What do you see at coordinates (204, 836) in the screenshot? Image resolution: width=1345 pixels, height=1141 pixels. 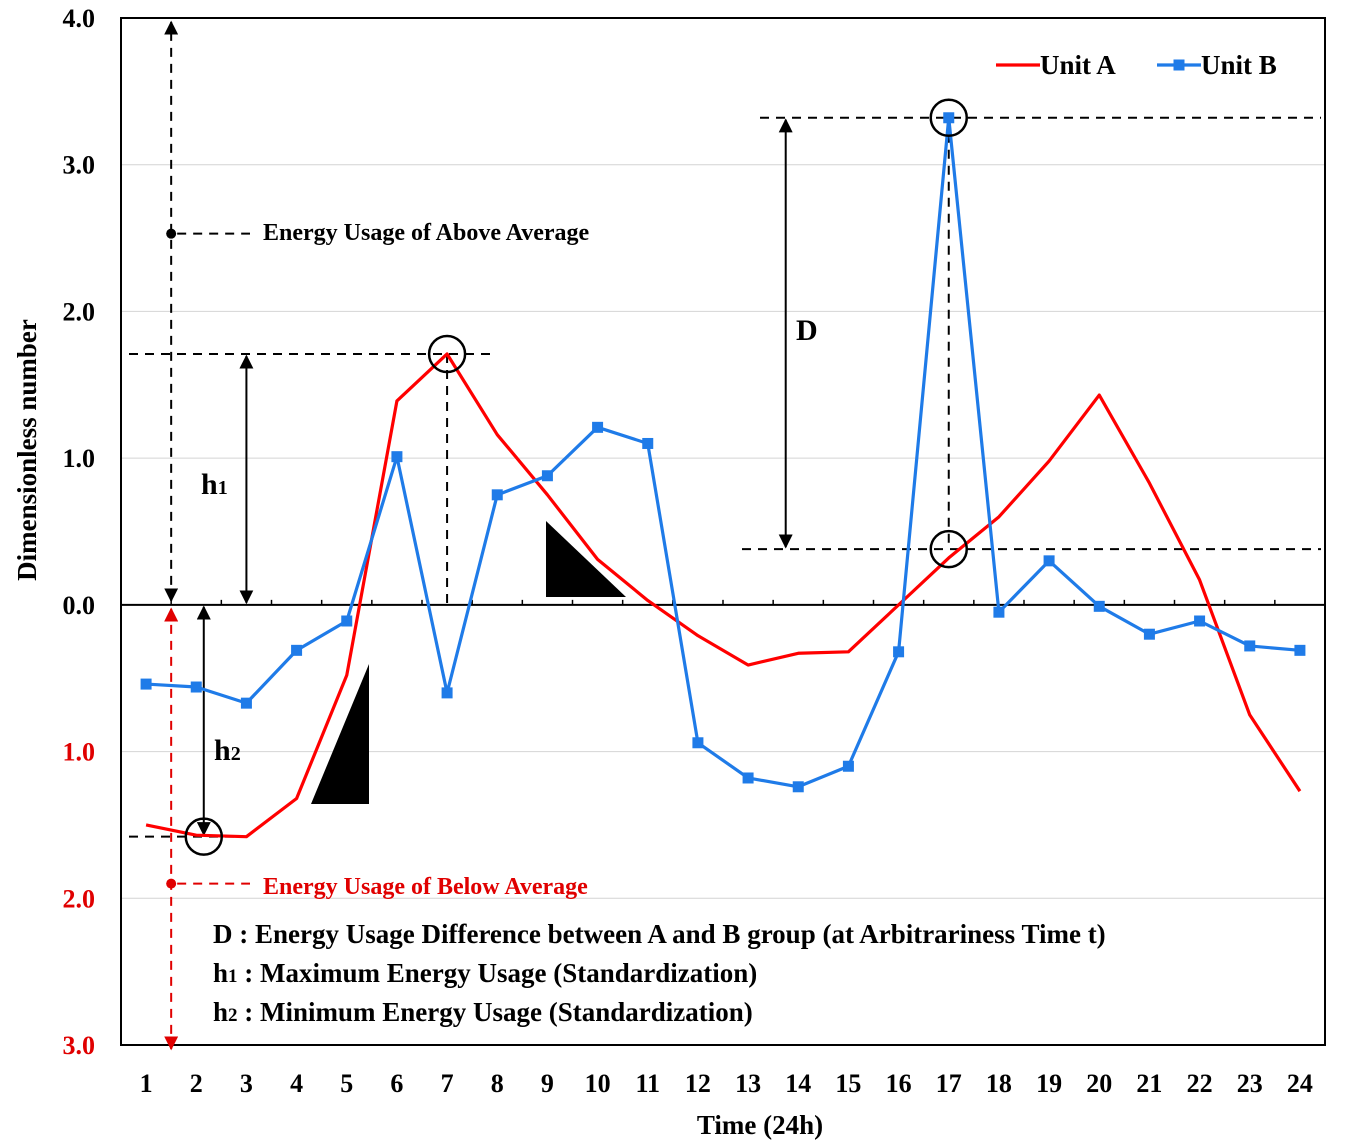 I see `h2-trough-circle` at bounding box center [204, 836].